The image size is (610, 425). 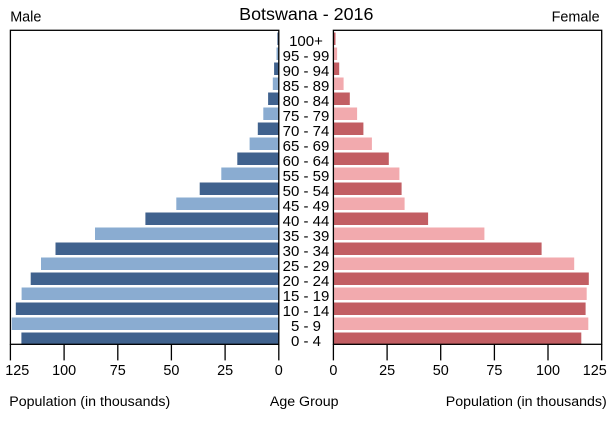 I want to click on svg-text: Male, so click(x=25, y=17).